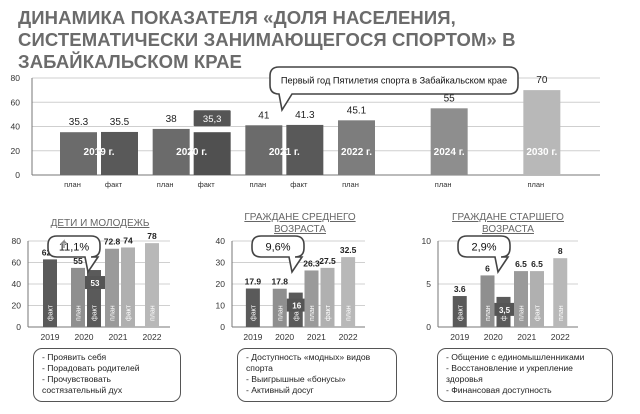  Describe the element at coordinates (277, 247) in the screenshot. I see `middle-callout-text: 9,6%` at that location.